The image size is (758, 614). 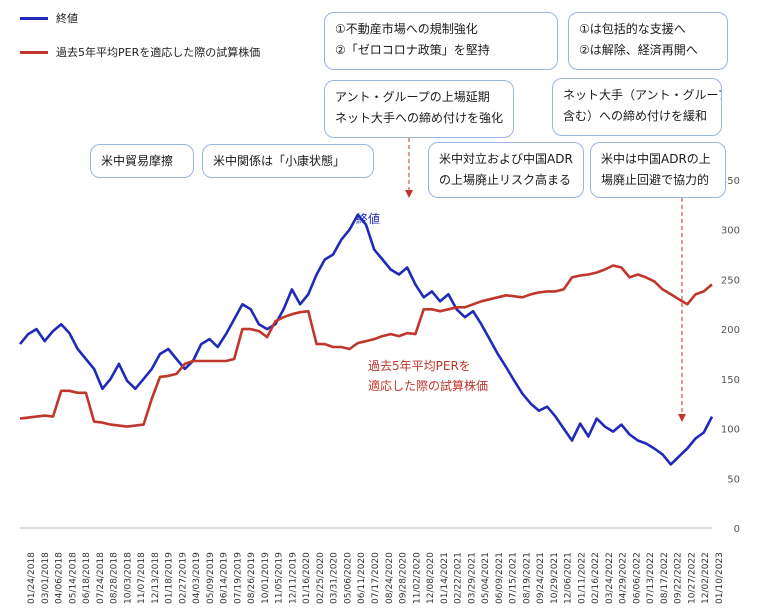 What do you see at coordinates (32, 578) in the screenshot?
I see `x-tick-label: 01/24/2018` at bounding box center [32, 578].